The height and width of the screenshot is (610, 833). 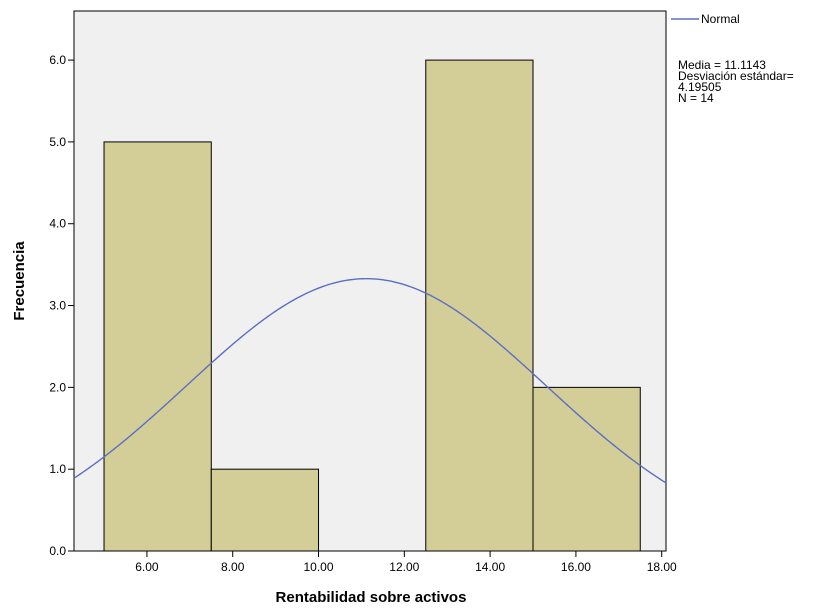 I want to click on x-tick-label: 6.00, so click(x=147, y=567).